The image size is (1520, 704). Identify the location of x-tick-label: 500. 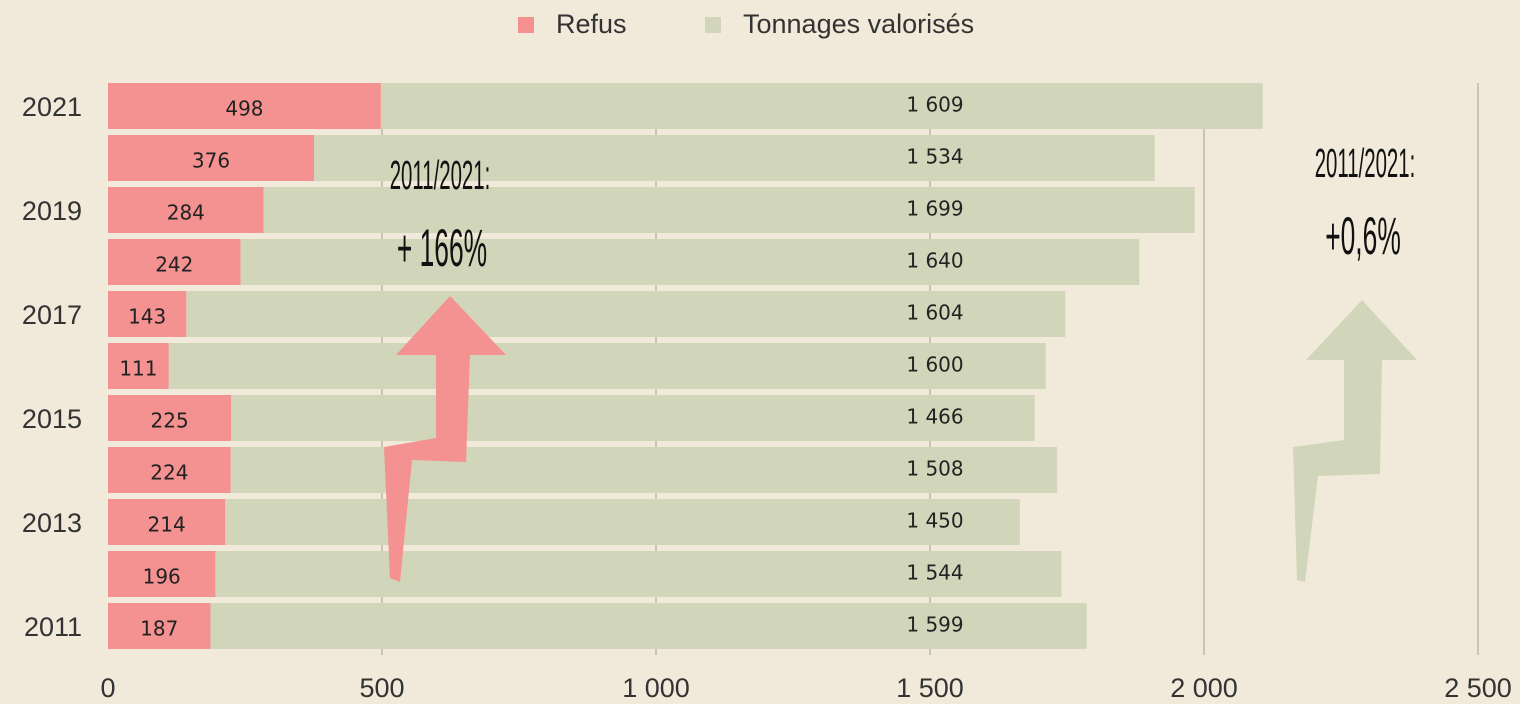
(381, 688).